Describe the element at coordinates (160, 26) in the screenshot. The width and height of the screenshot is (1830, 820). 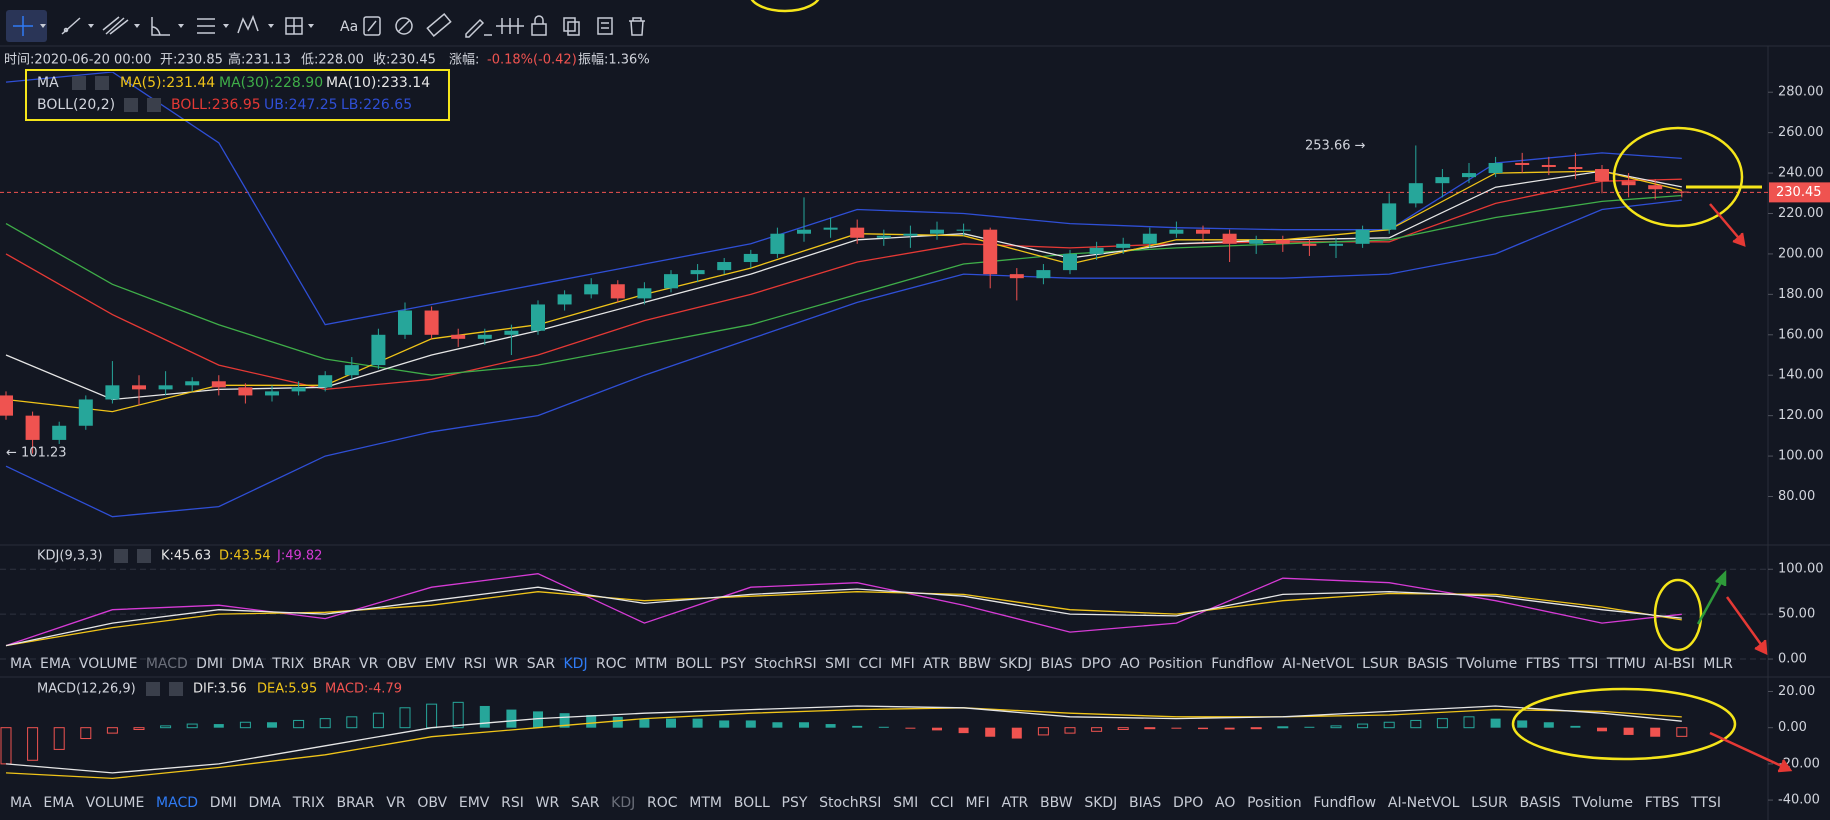
I see `angle-tool` at that location.